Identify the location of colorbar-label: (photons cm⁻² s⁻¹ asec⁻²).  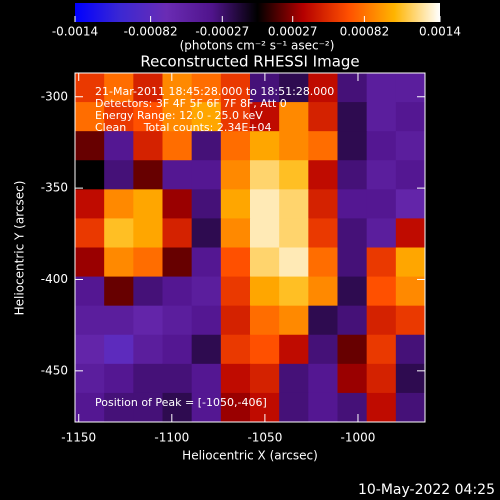
(257, 46).